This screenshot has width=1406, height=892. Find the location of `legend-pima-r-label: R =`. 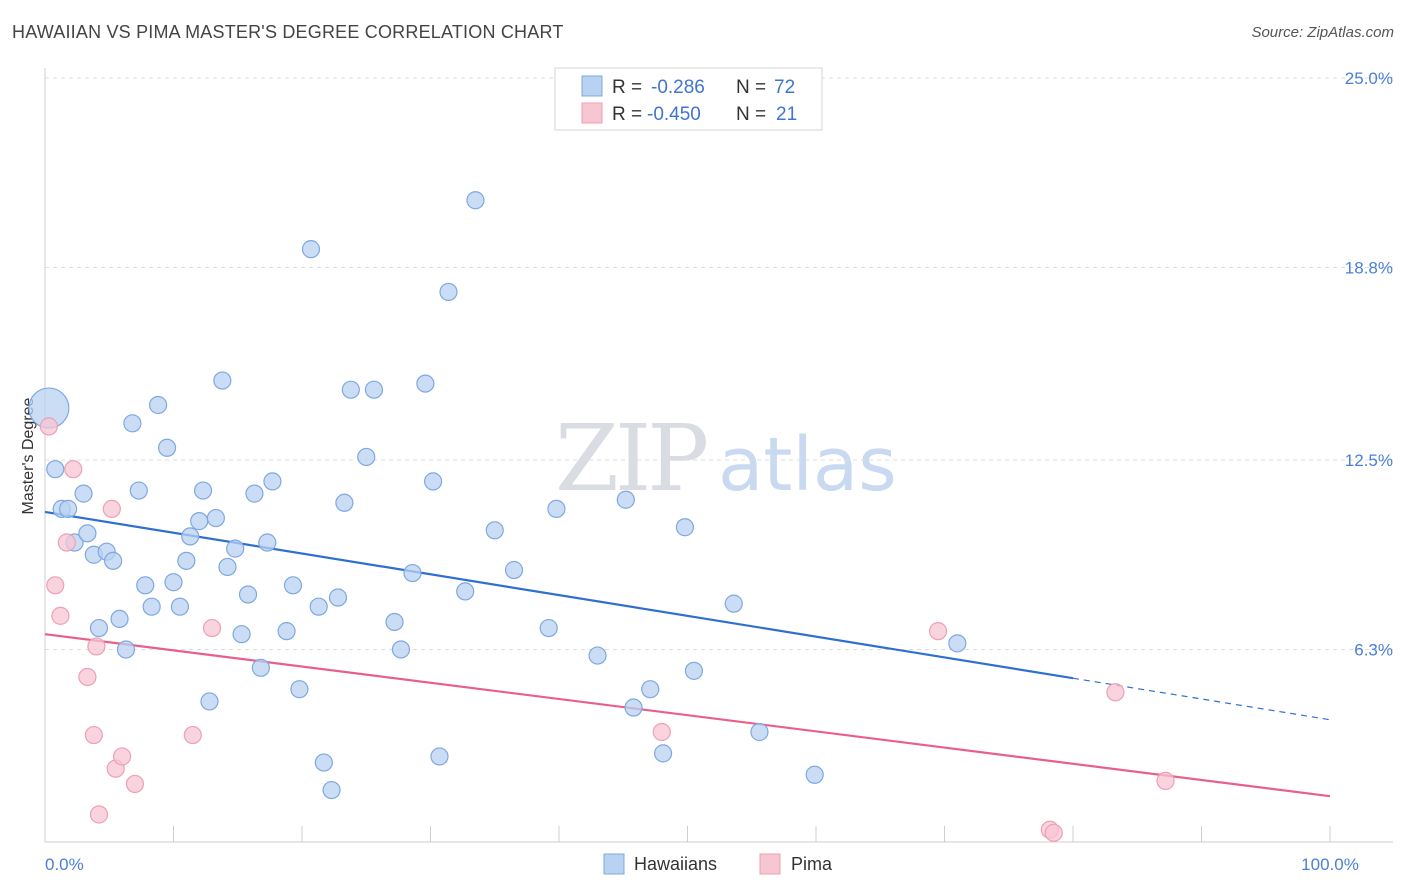

legend-pima-r-label: R = is located at coordinates (627, 114).